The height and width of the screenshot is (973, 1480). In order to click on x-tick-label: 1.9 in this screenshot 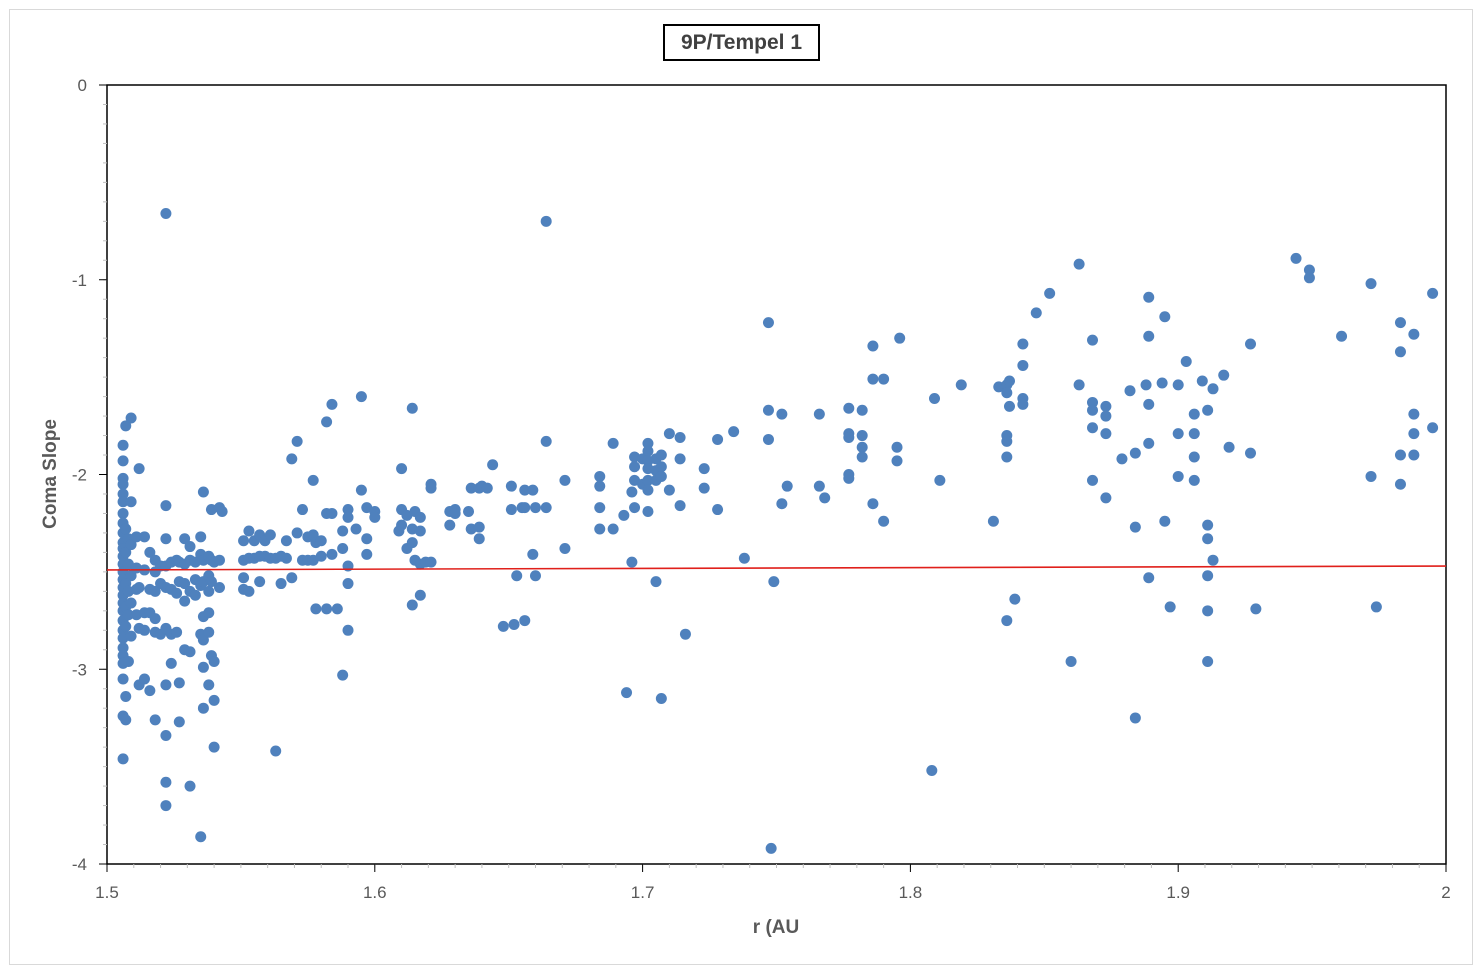, I will do `click(1178, 892)`.